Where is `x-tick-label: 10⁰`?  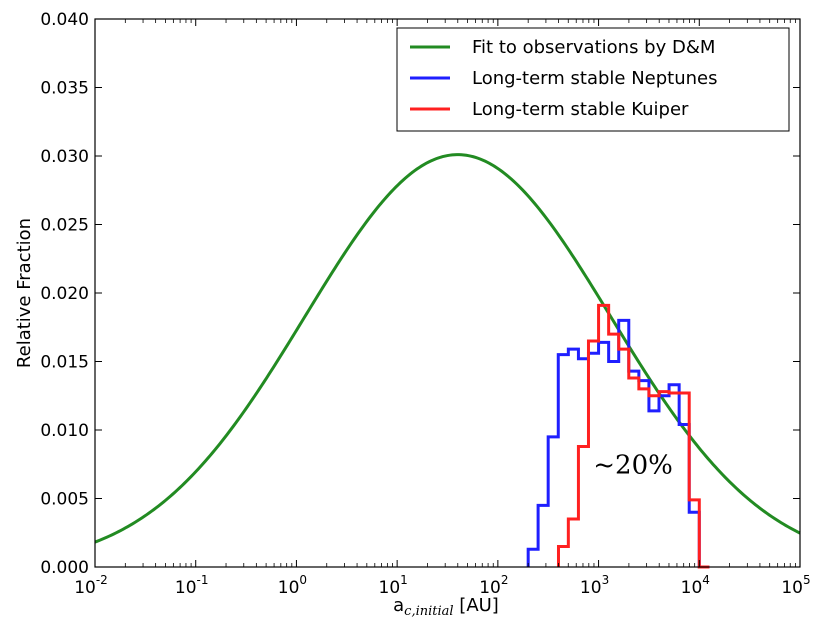 x-tick-label: 10⁰ is located at coordinates (292, 585).